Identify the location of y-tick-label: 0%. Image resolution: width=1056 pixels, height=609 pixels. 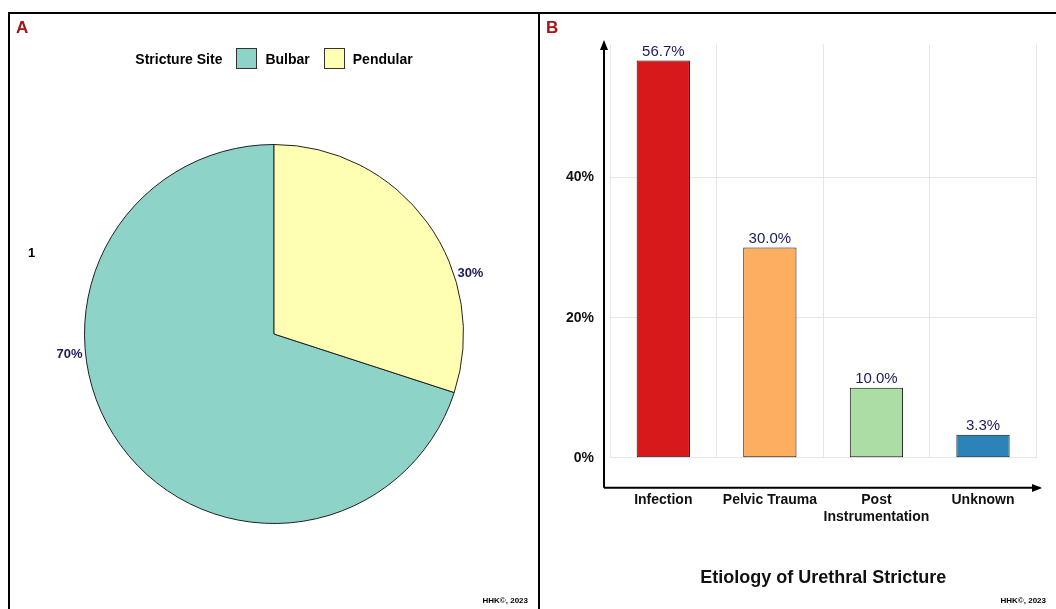
(584, 456).